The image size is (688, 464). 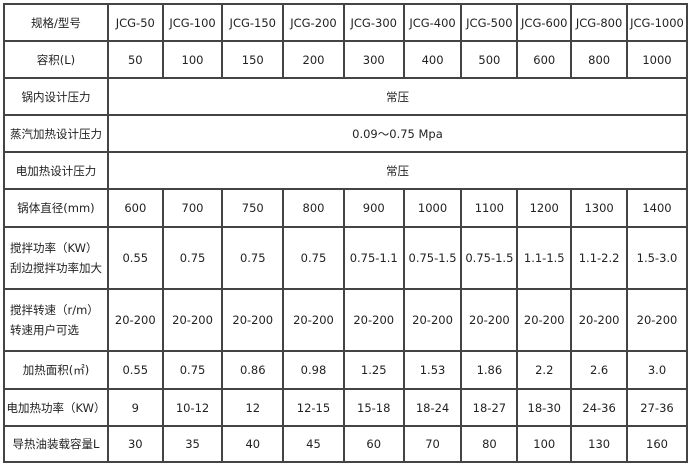 I want to click on row-label: 锅体直径(mm), so click(x=56, y=208).